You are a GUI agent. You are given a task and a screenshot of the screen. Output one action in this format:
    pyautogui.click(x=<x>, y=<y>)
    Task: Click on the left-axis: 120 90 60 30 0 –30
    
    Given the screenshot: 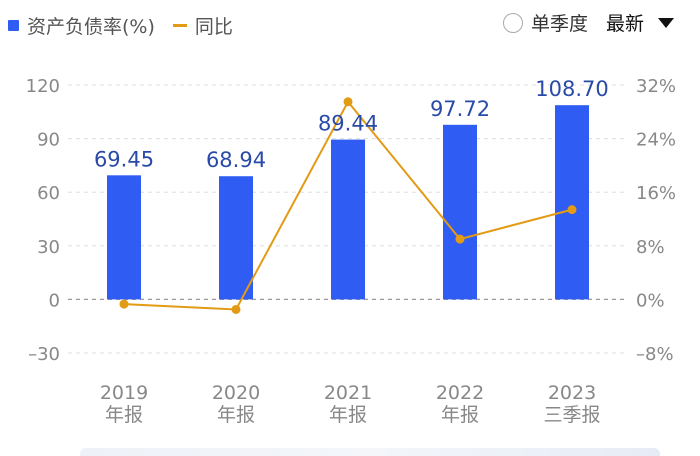 What is the action you would take?
    pyautogui.click(x=43, y=220)
    